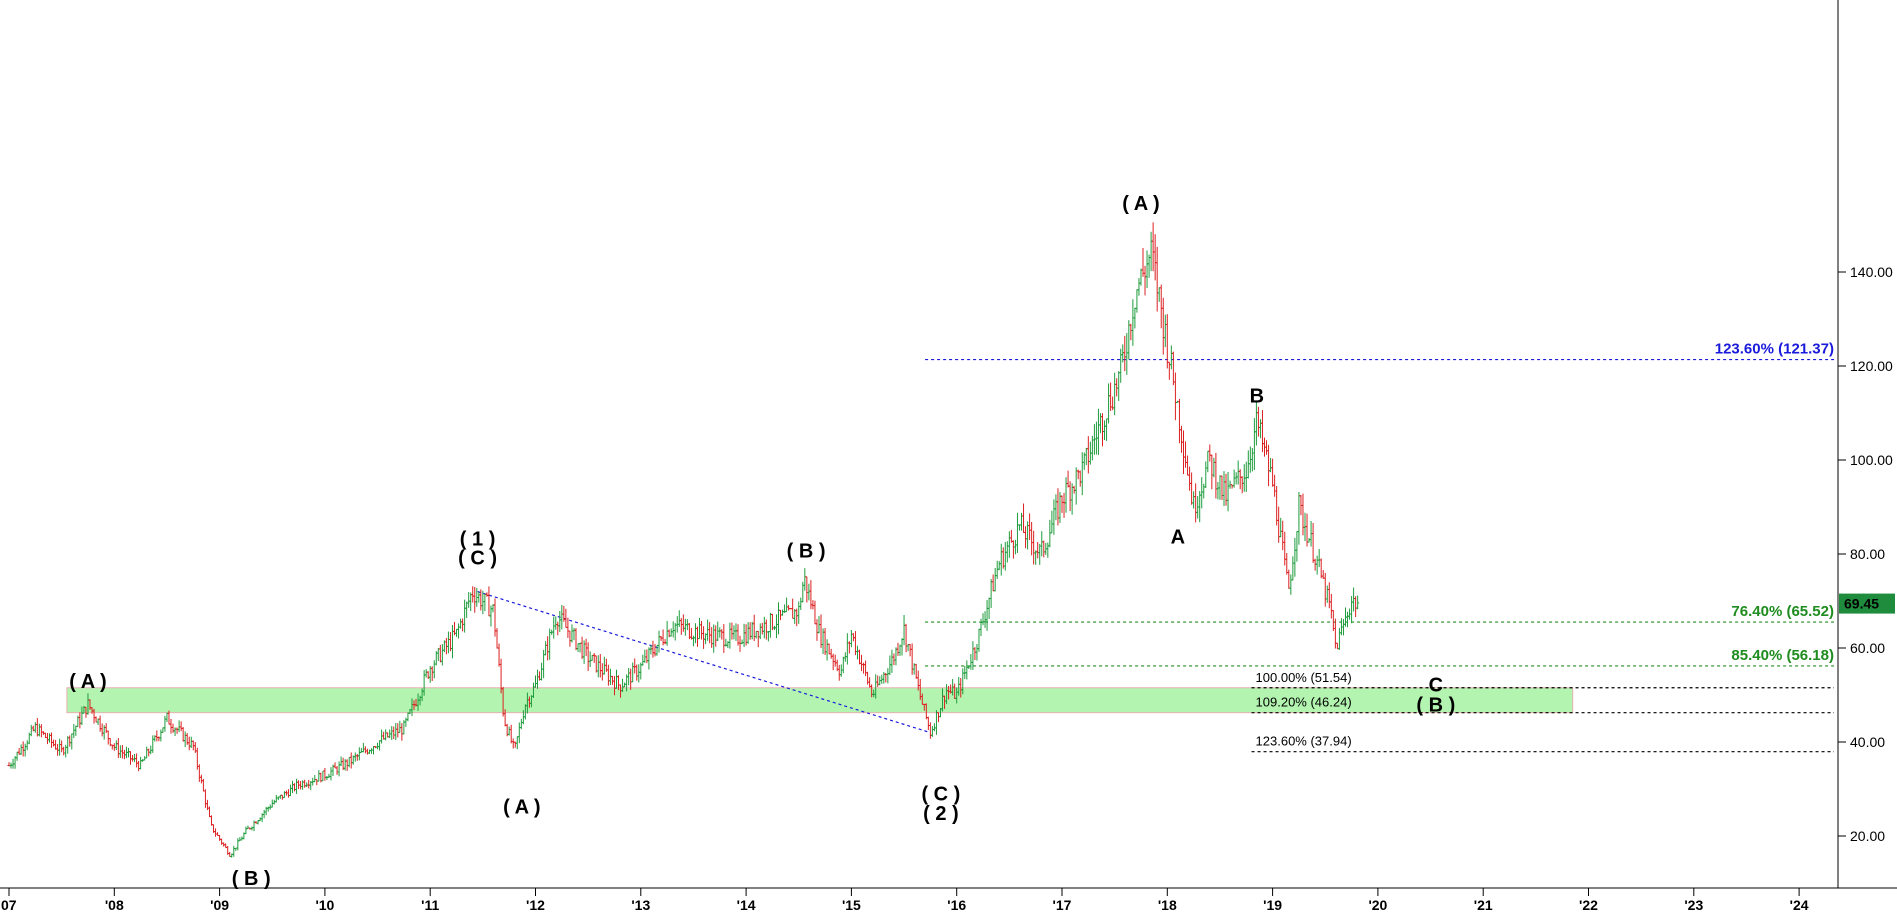 Image resolution: width=1897 pixels, height=923 pixels. What do you see at coordinates (1861, 604) in the screenshot?
I see `last-price-label: 69.45` at bounding box center [1861, 604].